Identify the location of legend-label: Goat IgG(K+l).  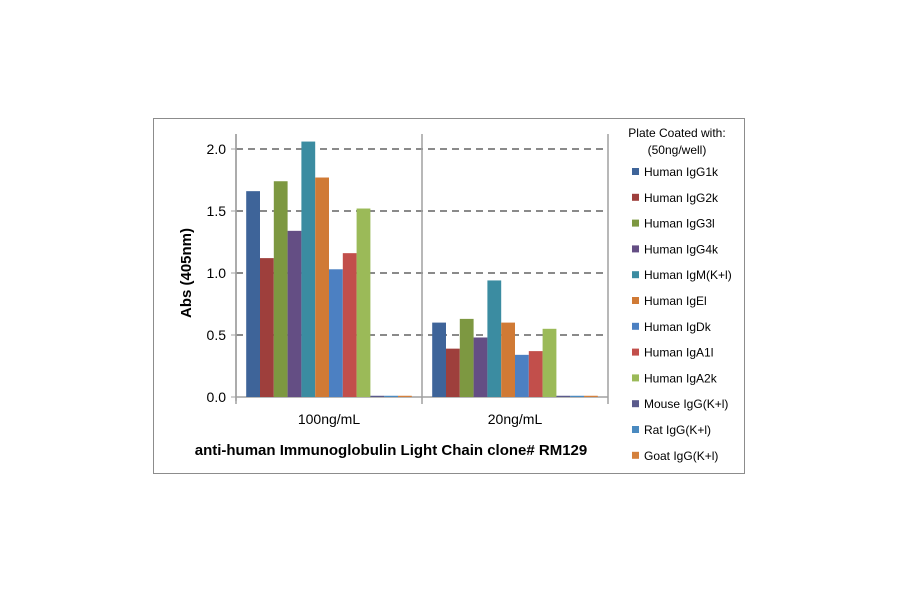
(681, 456).